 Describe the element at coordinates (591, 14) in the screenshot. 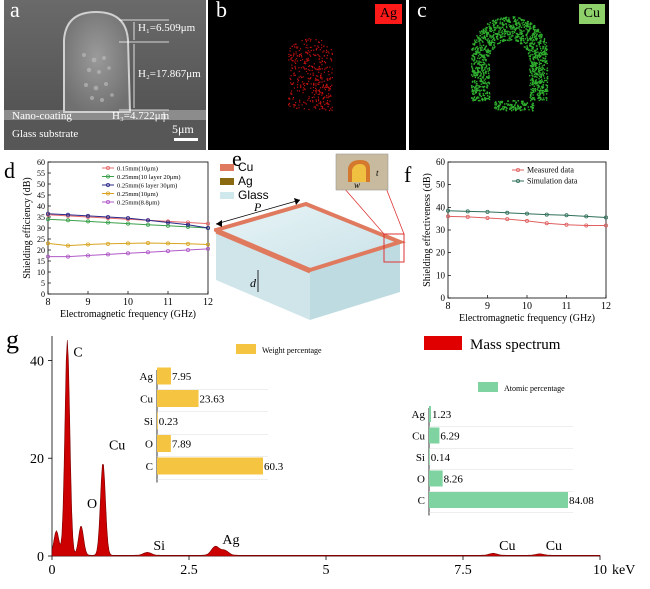

I see `cu-tag: Cu` at that location.